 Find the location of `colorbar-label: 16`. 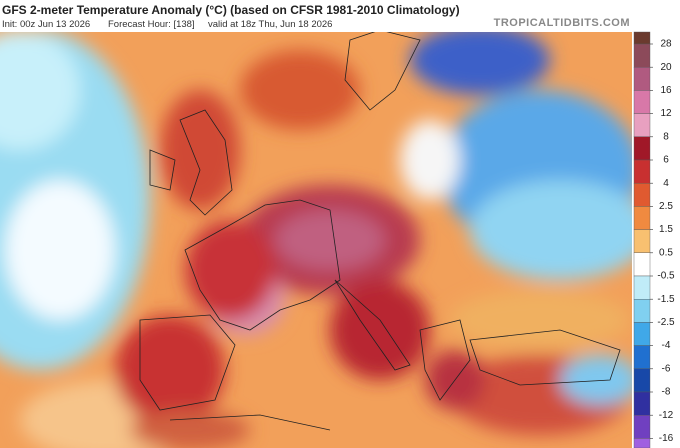

colorbar-label: 16 is located at coordinates (666, 90).